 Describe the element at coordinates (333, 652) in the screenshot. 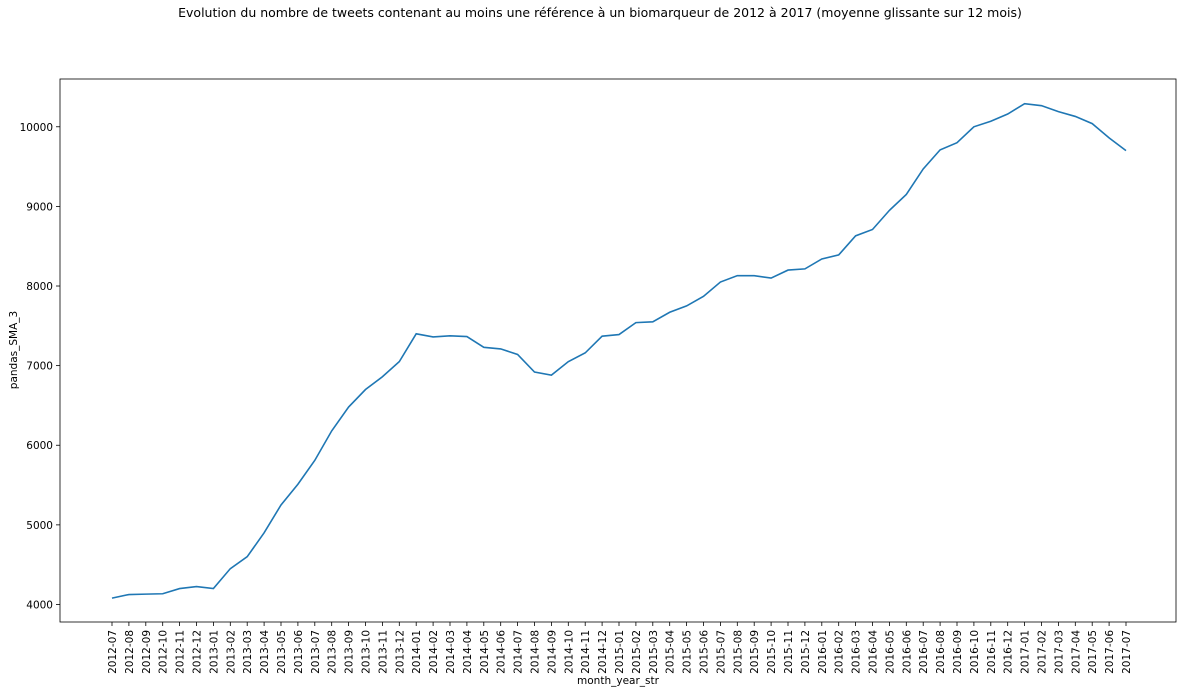

I see `x-tick-label: 2013-08` at that location.